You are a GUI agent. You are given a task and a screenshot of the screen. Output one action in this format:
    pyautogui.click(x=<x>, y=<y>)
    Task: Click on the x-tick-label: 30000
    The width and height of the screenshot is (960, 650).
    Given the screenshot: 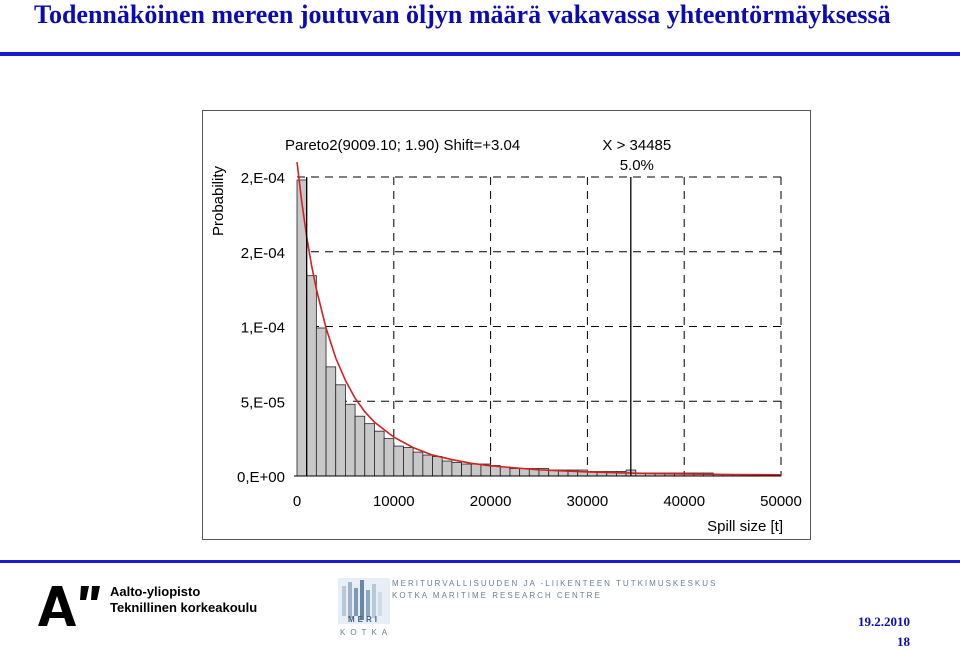 What is the action you would take?
    pyautogui.click(x=588, y=501)
    